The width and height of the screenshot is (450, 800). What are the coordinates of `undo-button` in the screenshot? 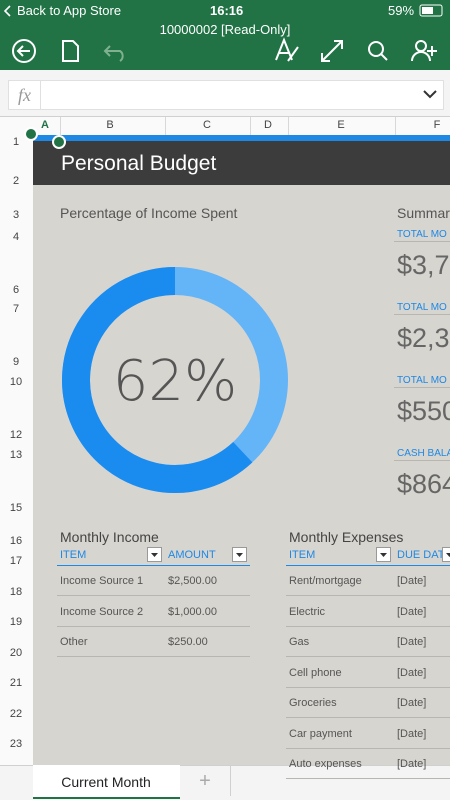 It's located at (113, 53).